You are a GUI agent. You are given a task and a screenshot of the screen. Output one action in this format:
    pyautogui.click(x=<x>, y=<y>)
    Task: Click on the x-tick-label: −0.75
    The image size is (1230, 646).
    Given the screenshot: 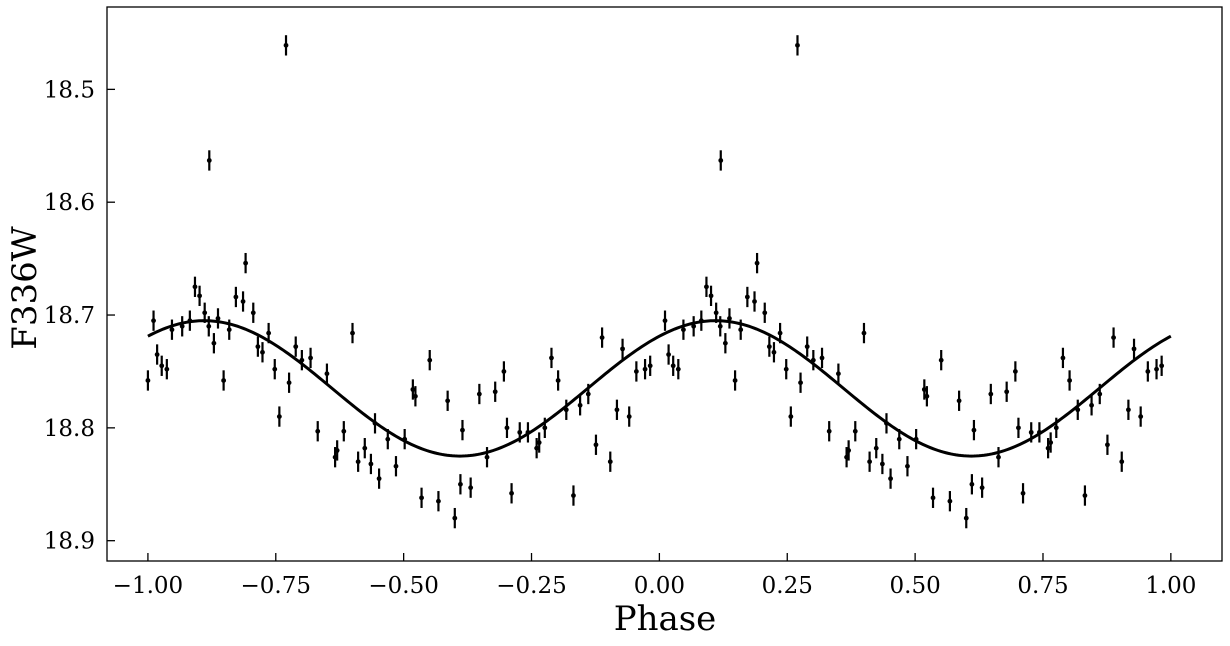 What is the action you would take?
    pyautogui.click(x=276, y=586)
    